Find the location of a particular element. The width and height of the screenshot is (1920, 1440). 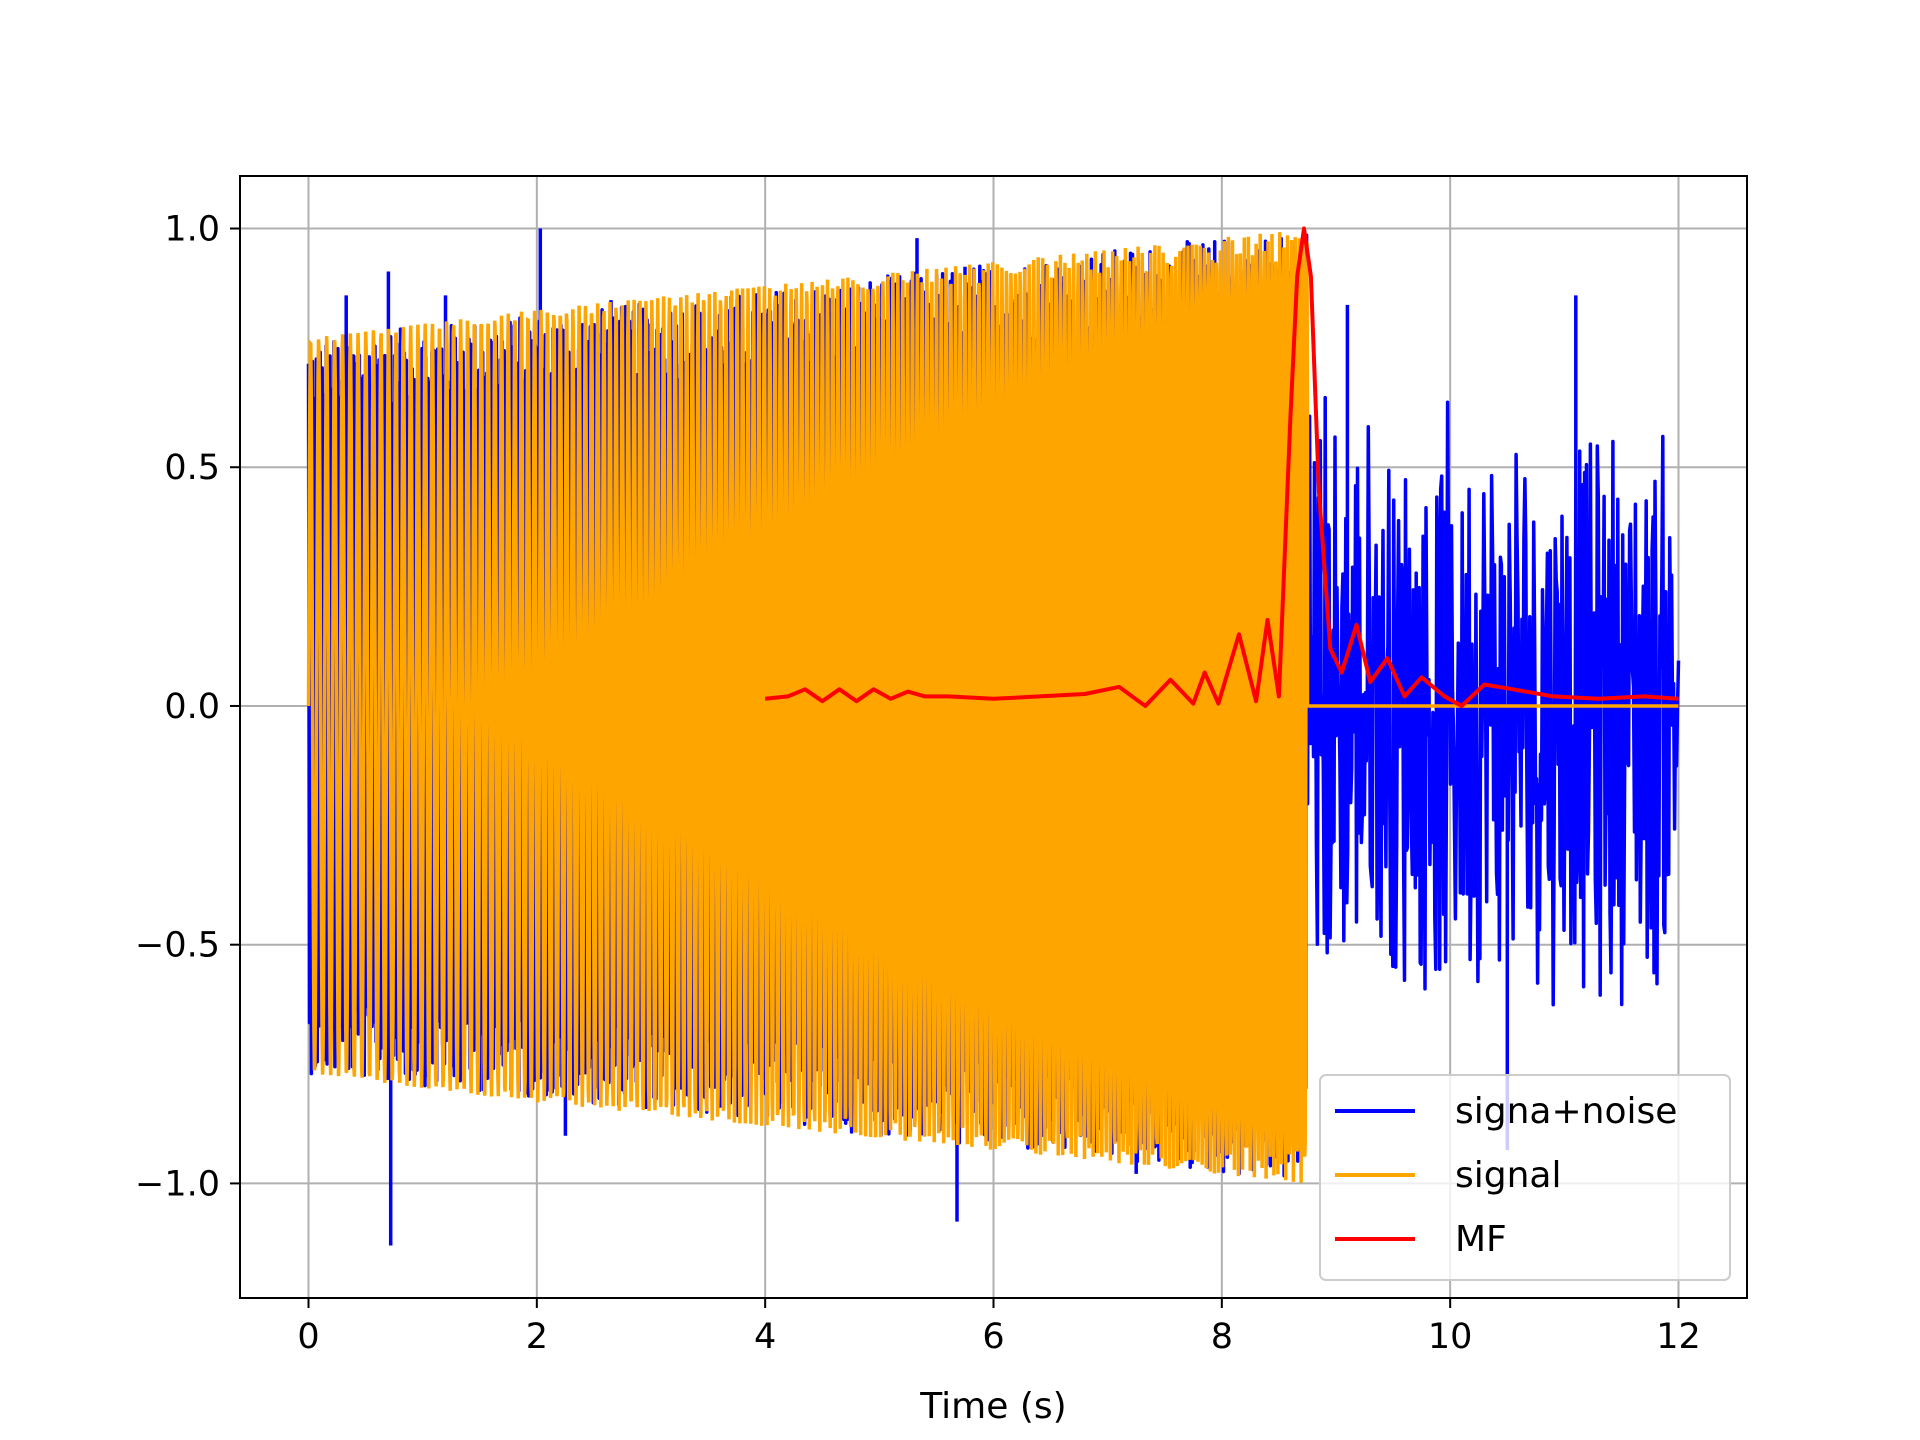

x-axis-label: Time (s) is located at coordinates (992, 1406).